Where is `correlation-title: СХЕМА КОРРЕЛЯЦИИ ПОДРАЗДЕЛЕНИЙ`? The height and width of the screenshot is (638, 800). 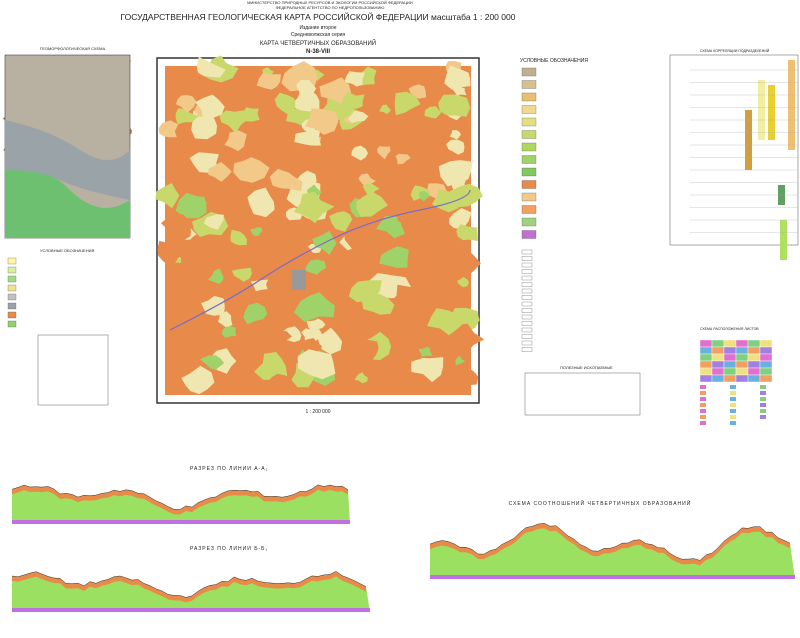 correlation-title: СХЕМА КОРРЕЛЯЦИИ ПОДРАЗДЕЛЕНИЙ is located at coordinates (735, 51).